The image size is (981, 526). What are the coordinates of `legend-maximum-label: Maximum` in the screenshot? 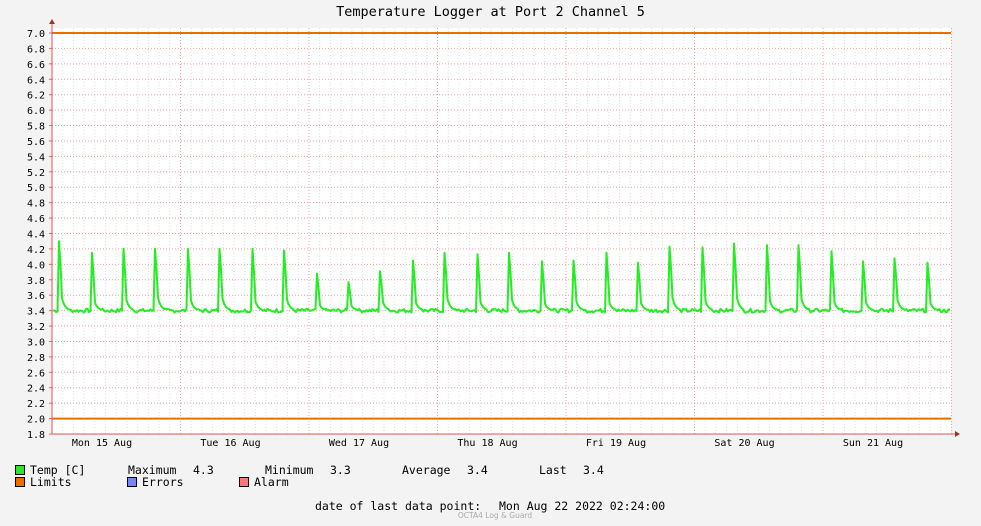 It's located at (152, 470).